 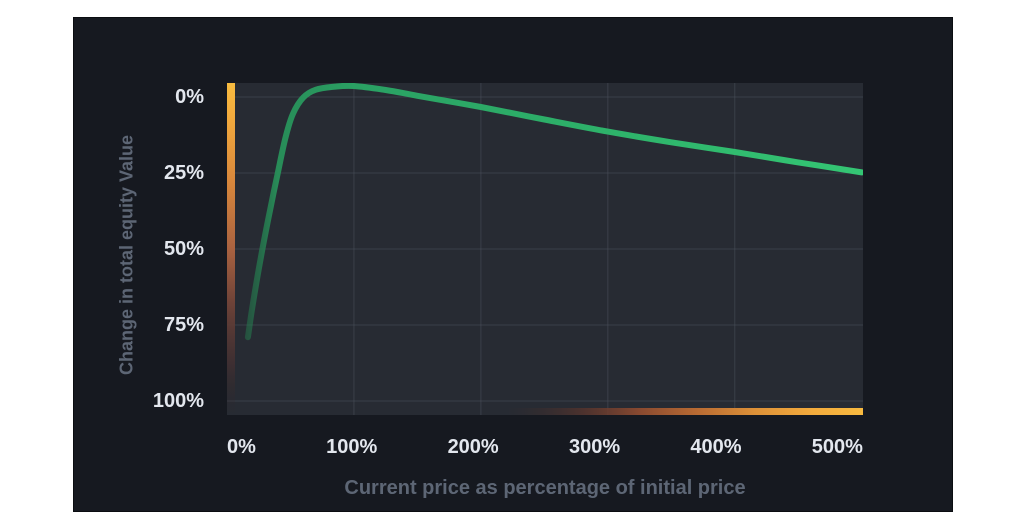 What do you see at coordinates (594, 447) in the screenshot?
I see `x-tick-label: 300%` at bounding box center [594, 447].